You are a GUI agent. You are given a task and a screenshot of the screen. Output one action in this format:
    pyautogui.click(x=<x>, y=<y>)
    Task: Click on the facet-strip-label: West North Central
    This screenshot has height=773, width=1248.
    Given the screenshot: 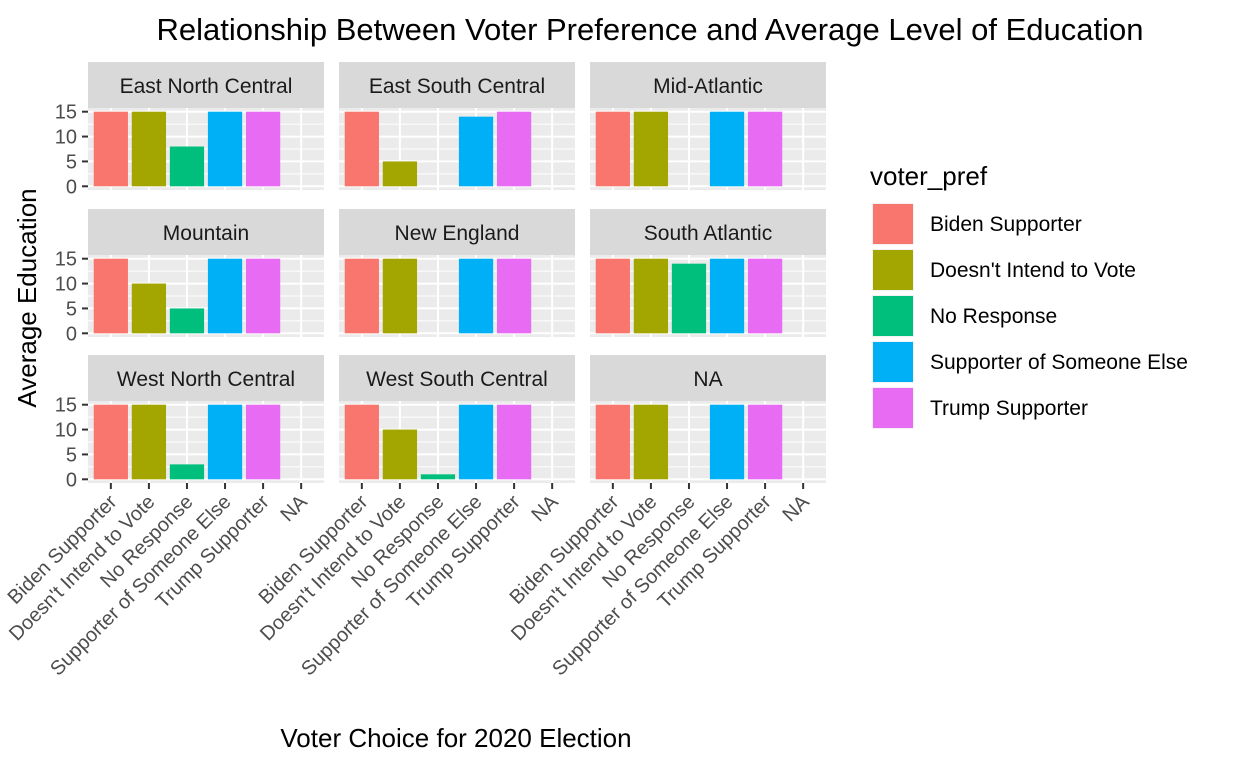 What is the action you would take?
    pyautogui.click(x=206, y=379)
    